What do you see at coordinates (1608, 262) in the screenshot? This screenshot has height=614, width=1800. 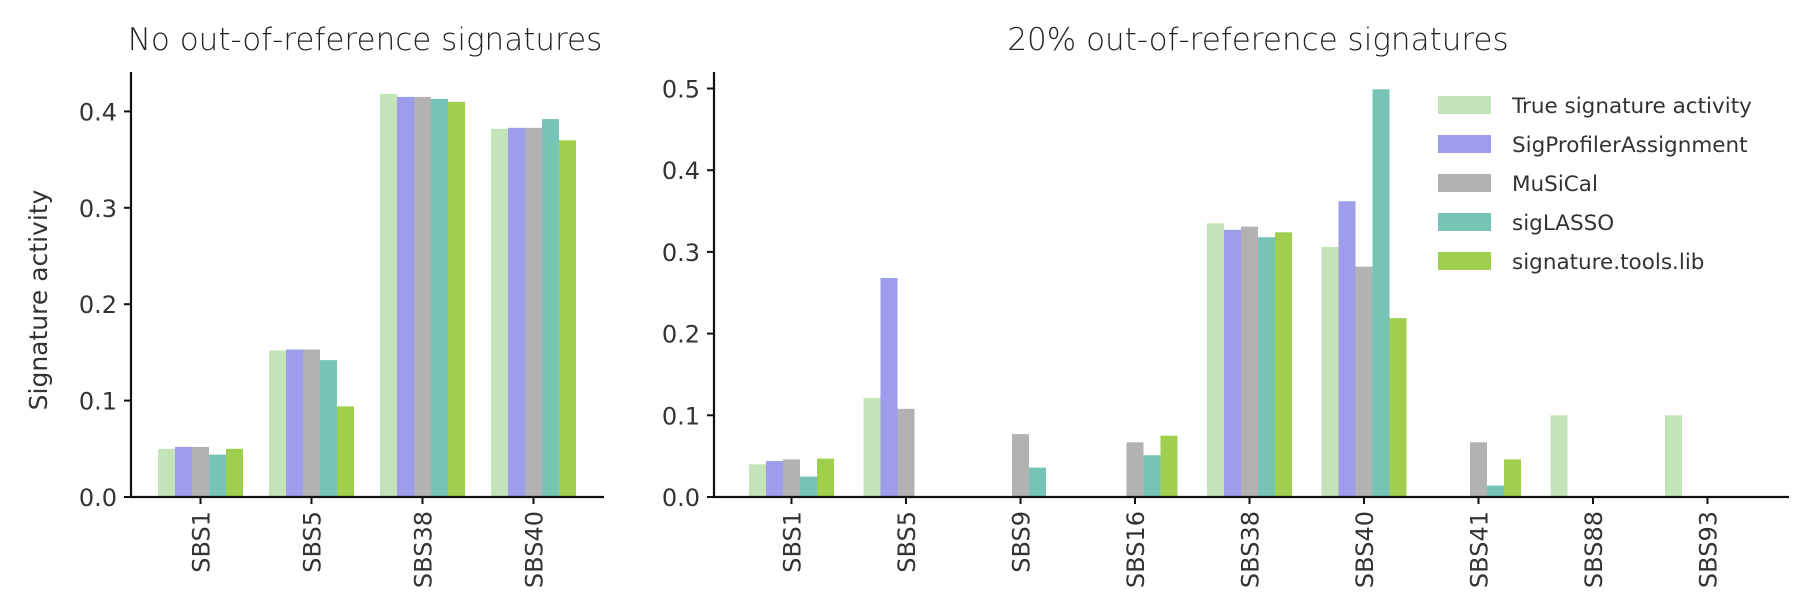 I see `legend-label: signature.tools.lib` at bounding box center [1608, 262].